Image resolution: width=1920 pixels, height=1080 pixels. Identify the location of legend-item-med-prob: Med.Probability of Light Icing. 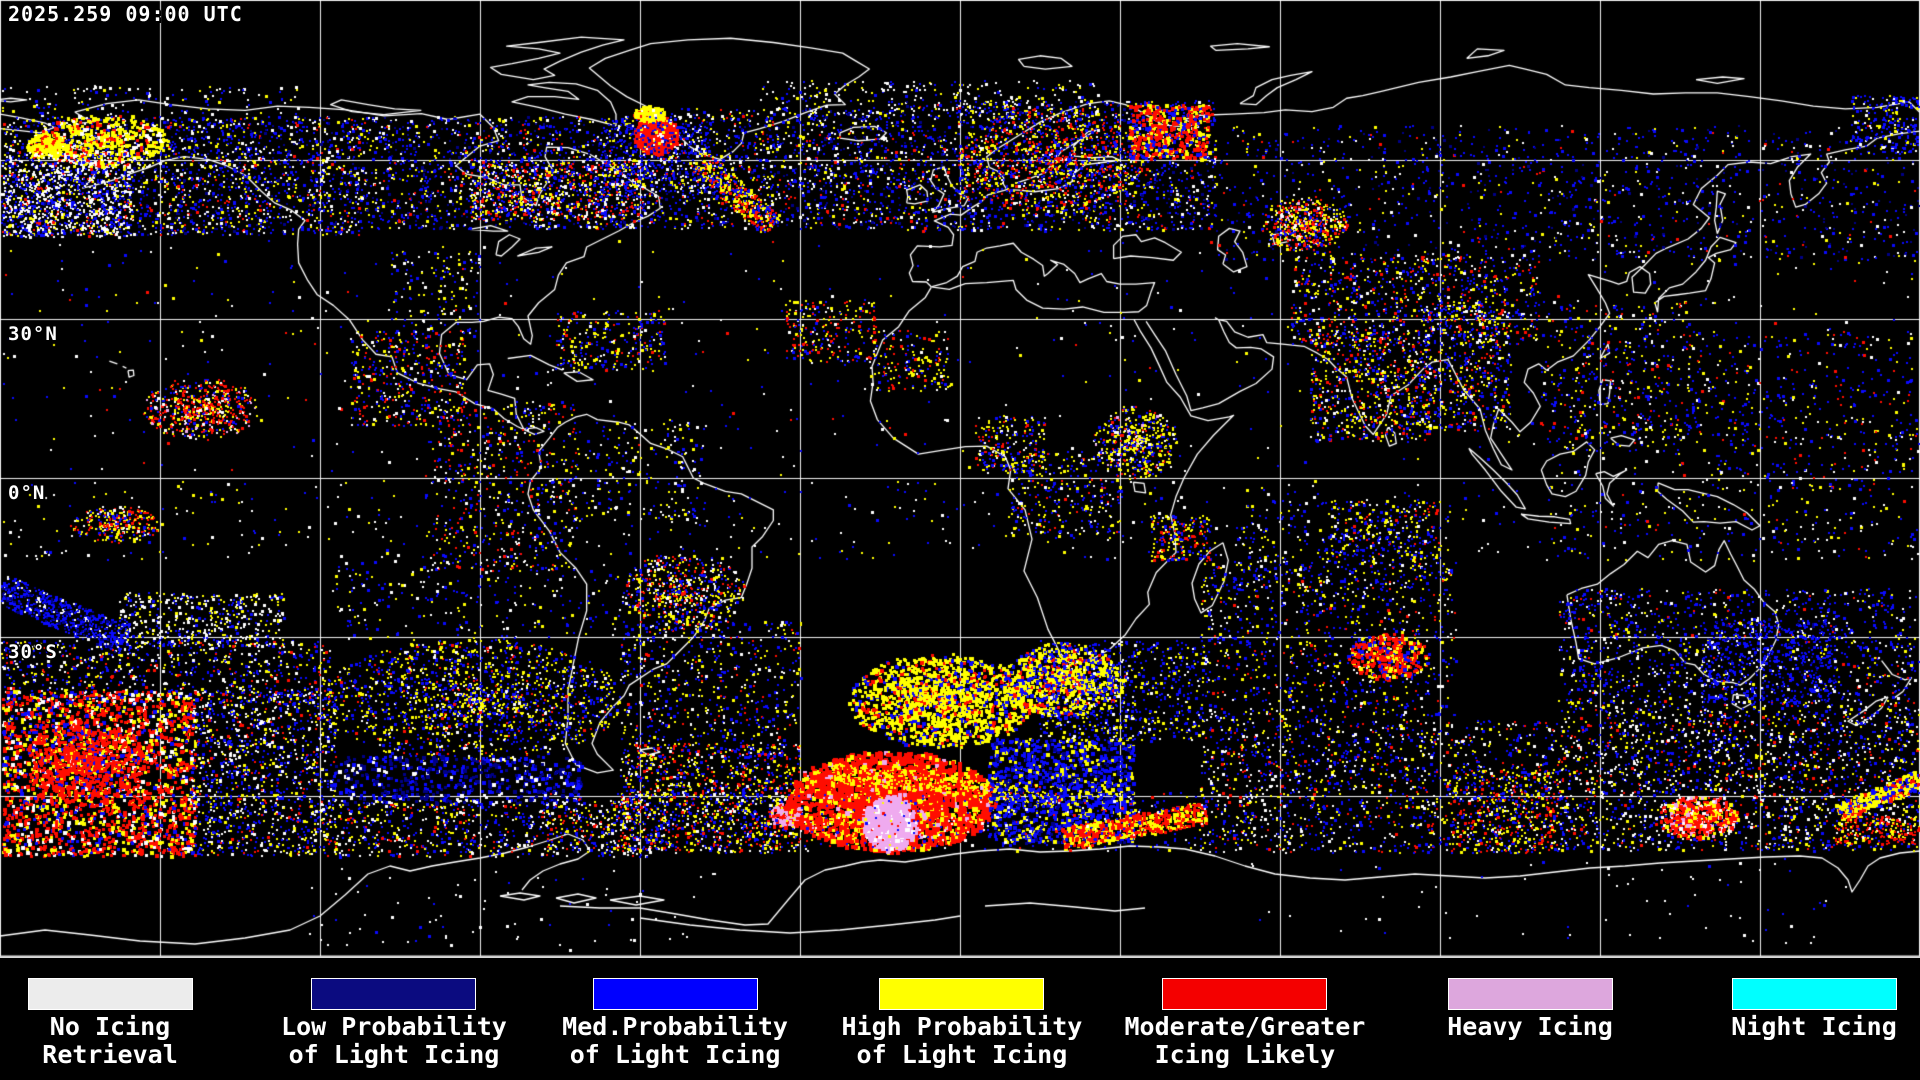
(675, 1013).